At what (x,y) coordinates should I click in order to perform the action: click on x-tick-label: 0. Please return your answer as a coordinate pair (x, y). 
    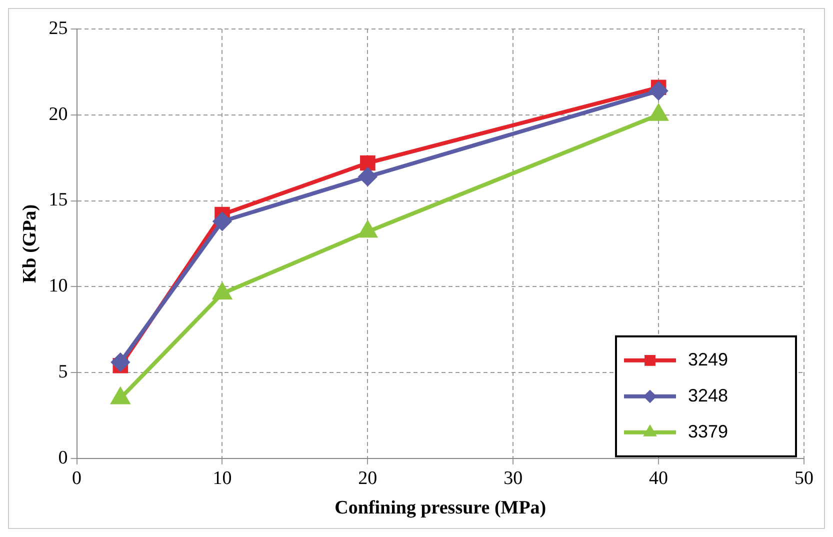
    Looking at the image, I should click on (77, 478).